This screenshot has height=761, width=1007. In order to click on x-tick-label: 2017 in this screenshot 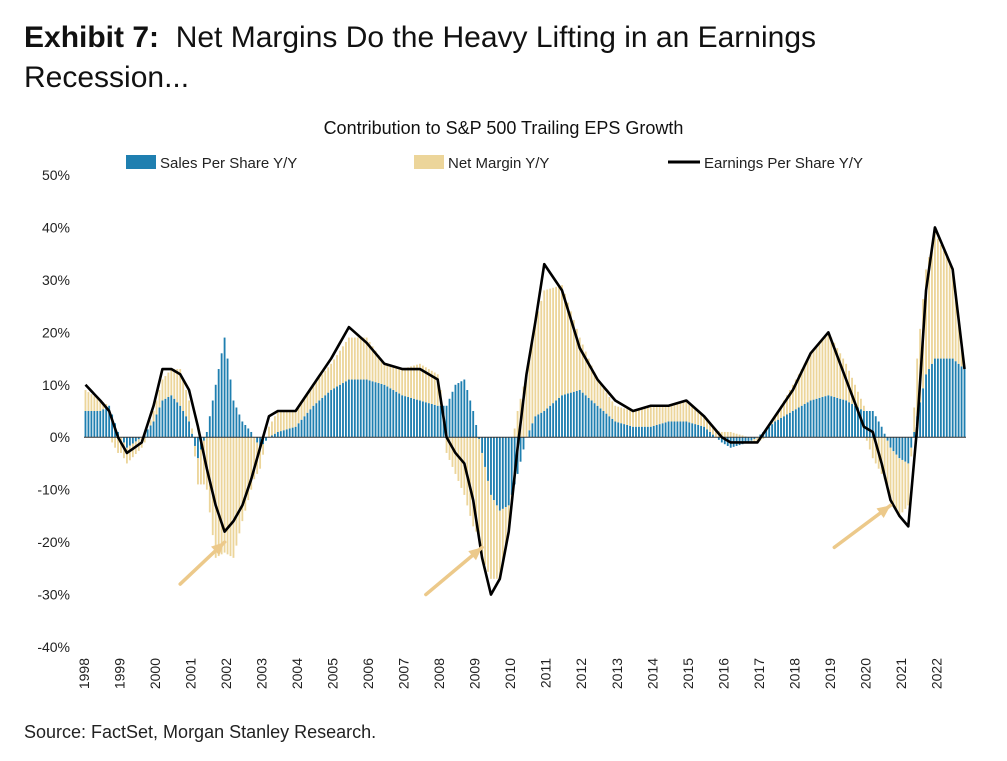, I will do `click(759, 673)`.